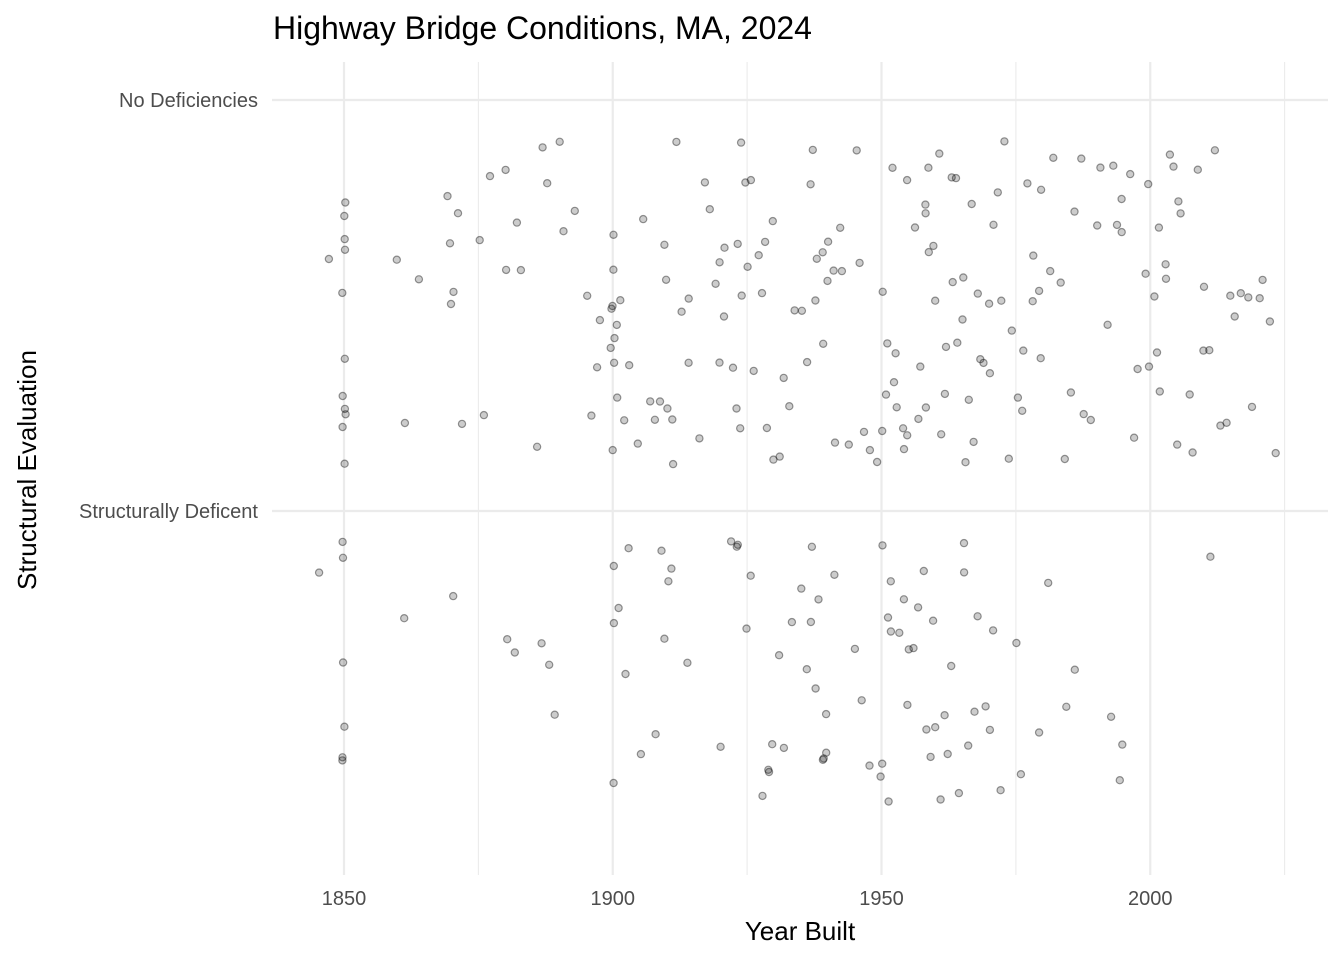 This screenshot has width=1344, height=960. I want to click on x-tick-label: 1850, so click(344, 899).